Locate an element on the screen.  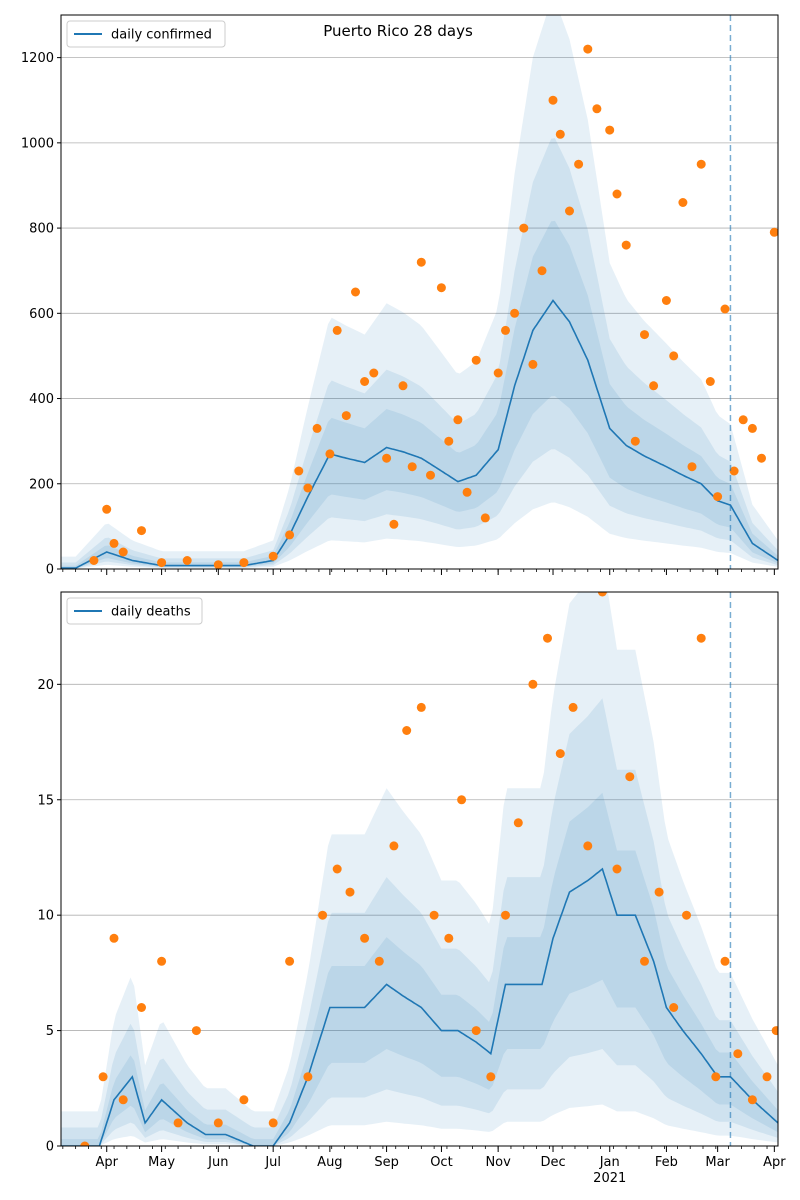
y-tick-label: 10 is located at coordinates (45, 916).